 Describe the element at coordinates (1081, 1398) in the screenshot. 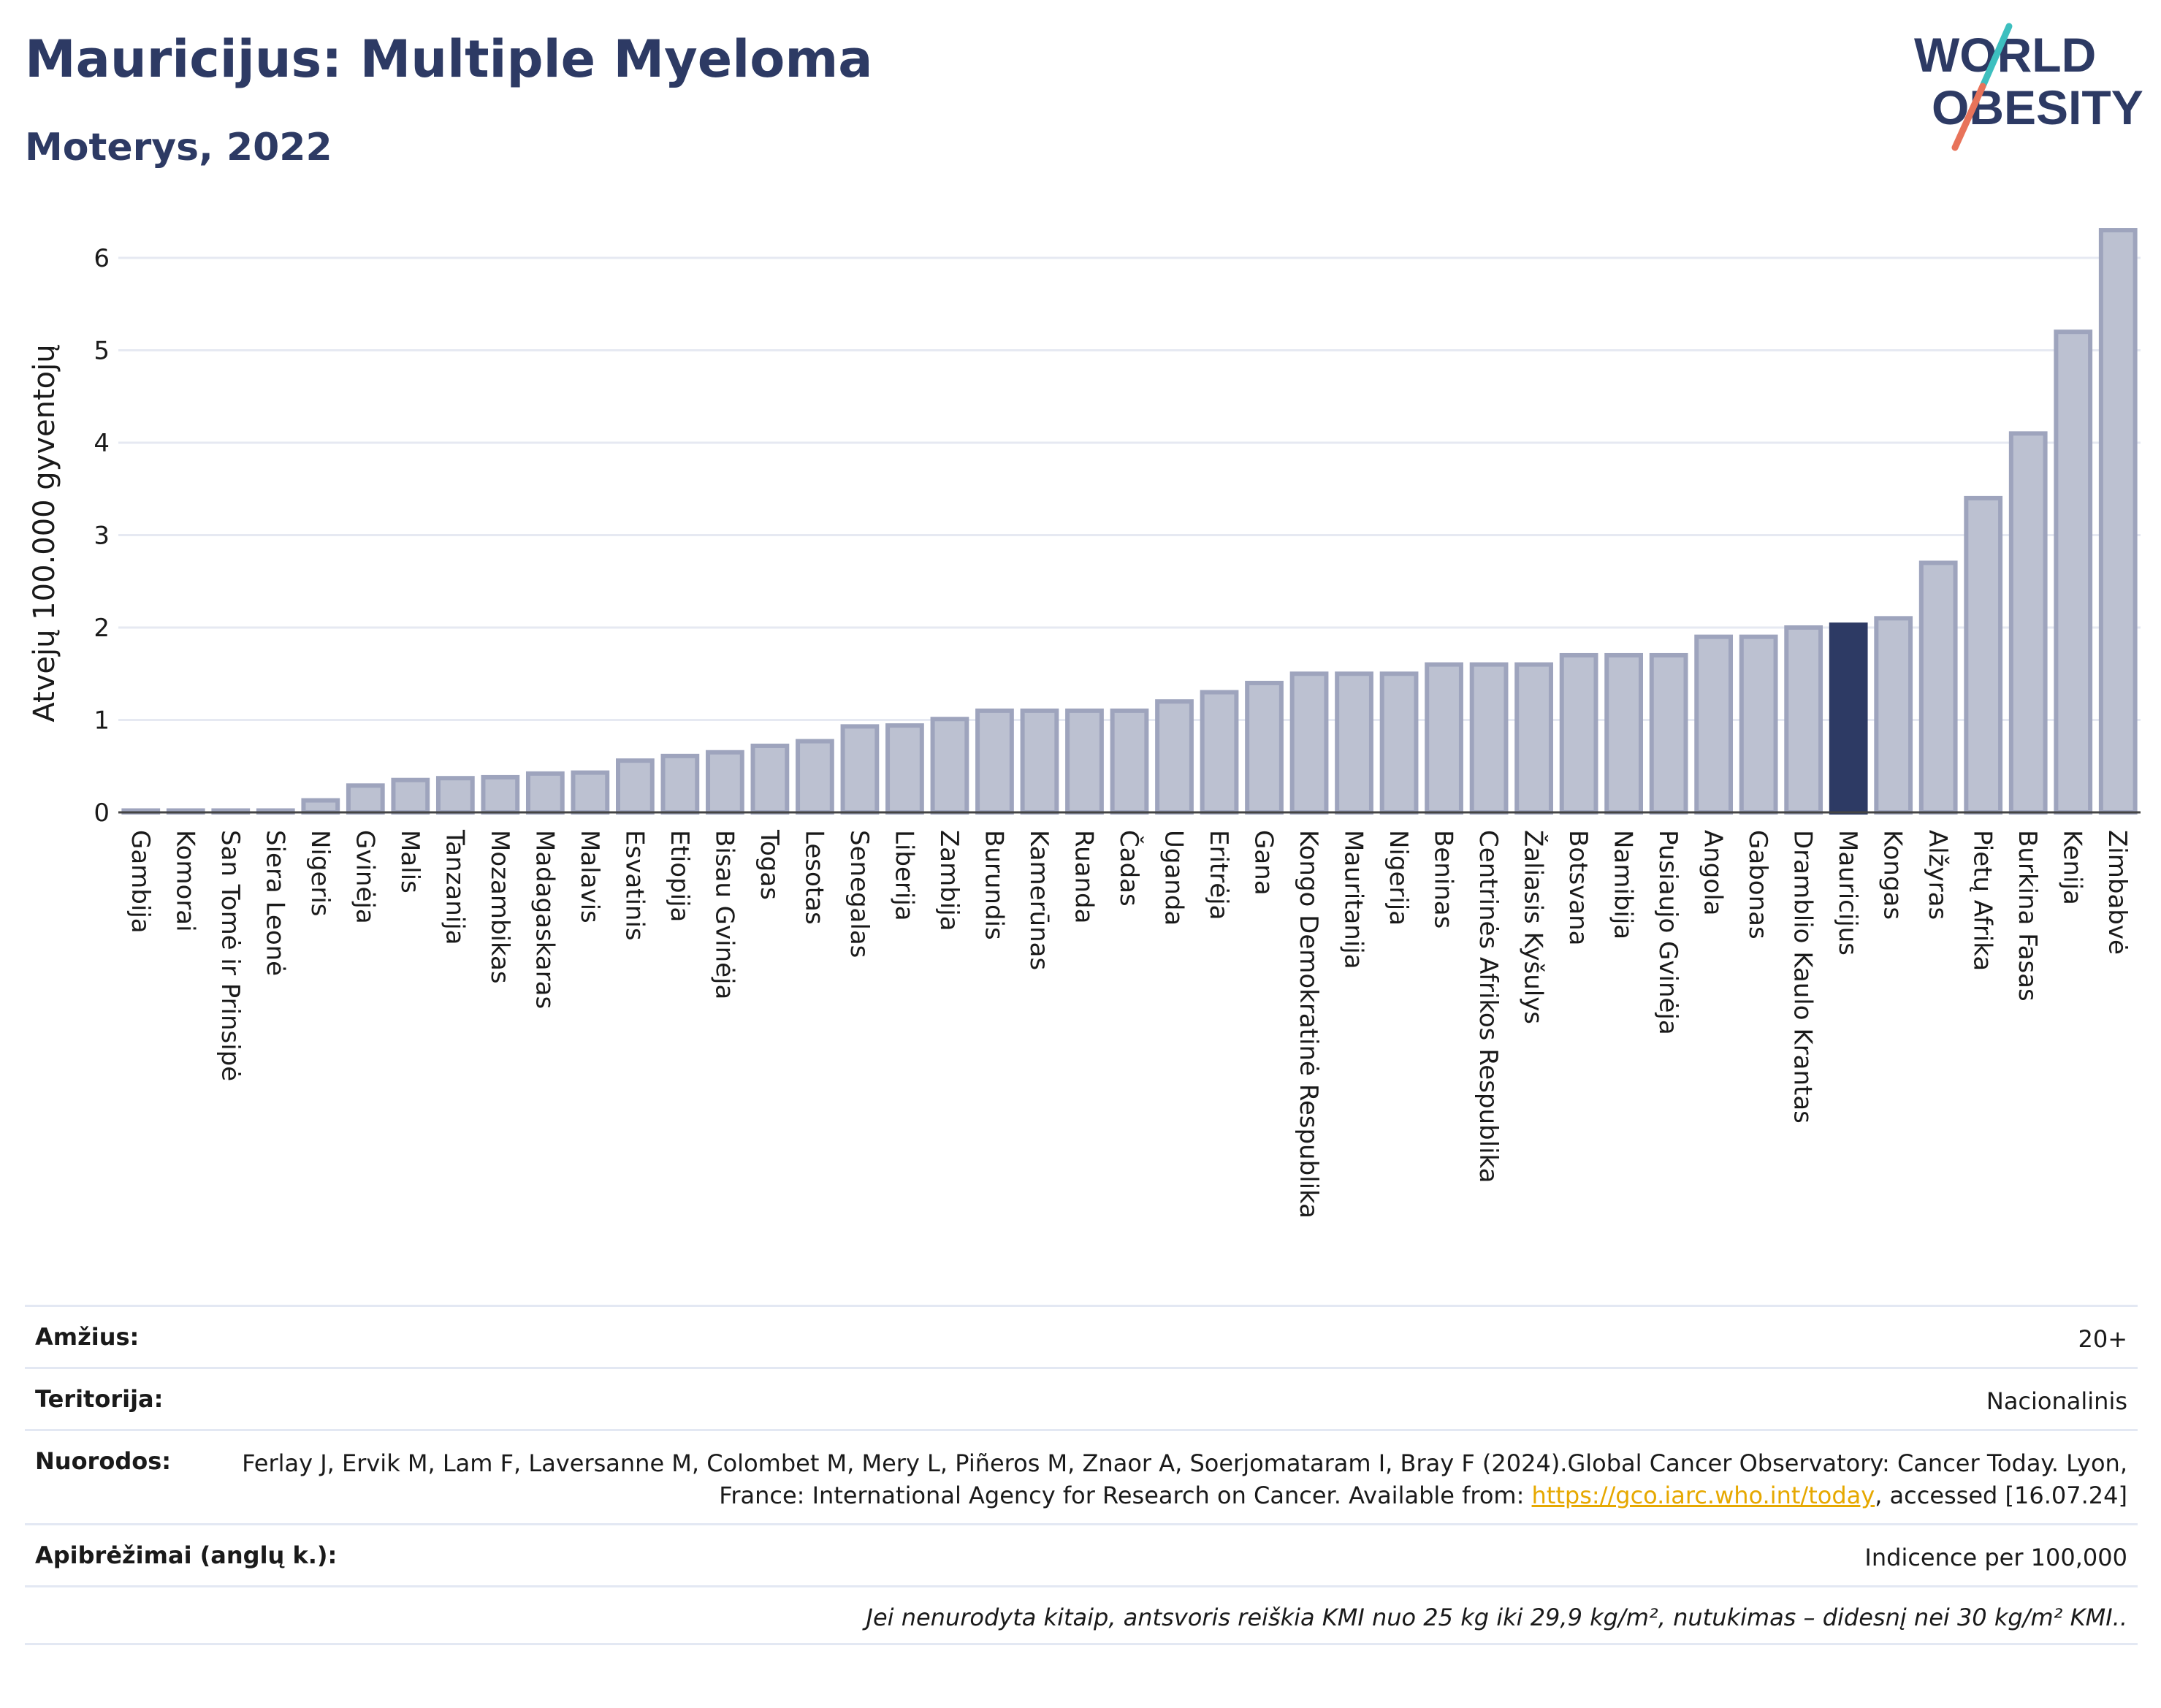

I see `info-row-territory: Teritorija: Nacionalinis` at that location.